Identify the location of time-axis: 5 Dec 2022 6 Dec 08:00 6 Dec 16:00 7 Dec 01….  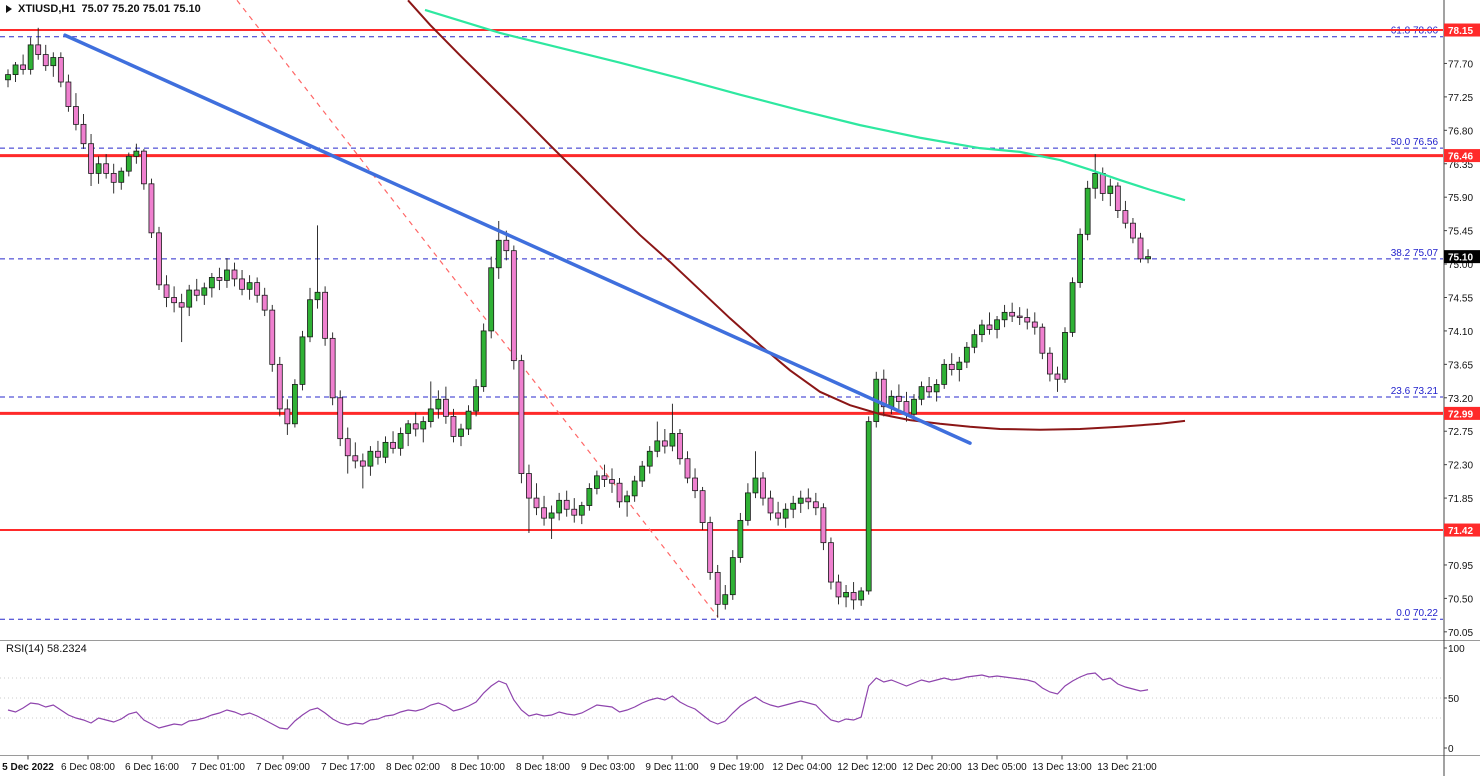
(579, 764).